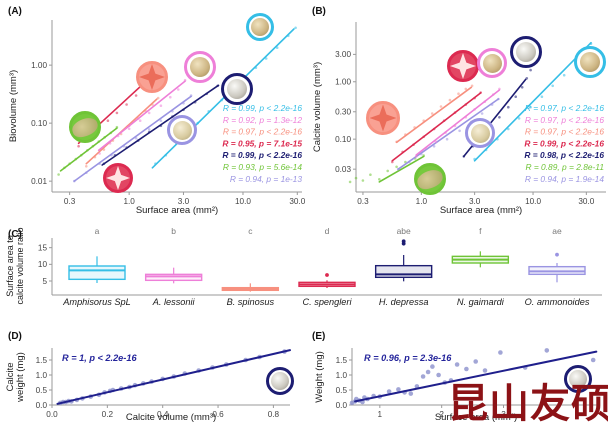 The image size is (608, 430). I want to click on box-N--gaimardi: f N. gaimardi, so click(480, 266).